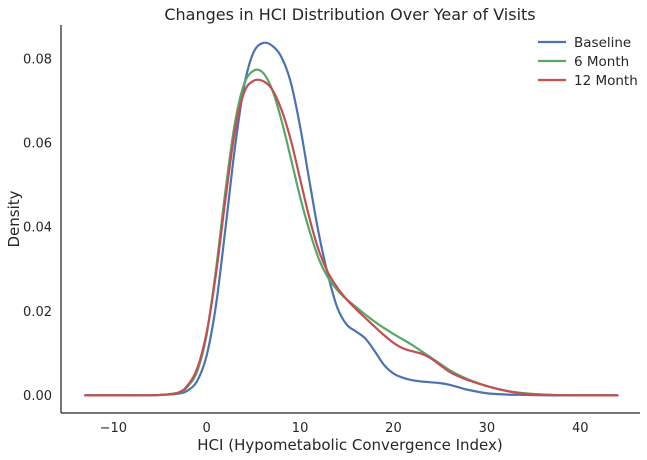  I want to click on legend-entry: 12 Month, so click(606, 81).